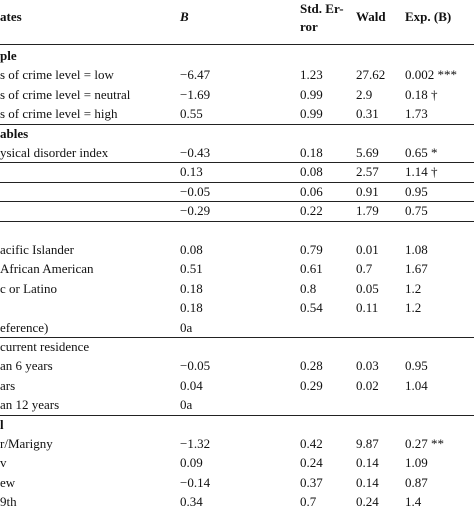 This screenshot has height=512, width=474. Describe the element at coordinates (311, 191) in the screenshot. I see `cell-se: 0.06` at that location.